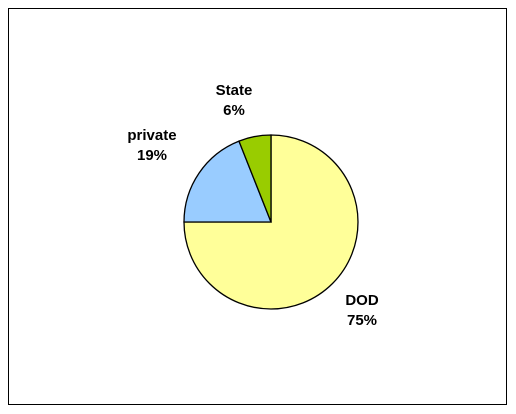 Image resolution: width=516 pixels, height=414 pixels. Describe the element at coordinates (362, 300) in the screenshot. I see `slice-label-dod: DOD` at that location.